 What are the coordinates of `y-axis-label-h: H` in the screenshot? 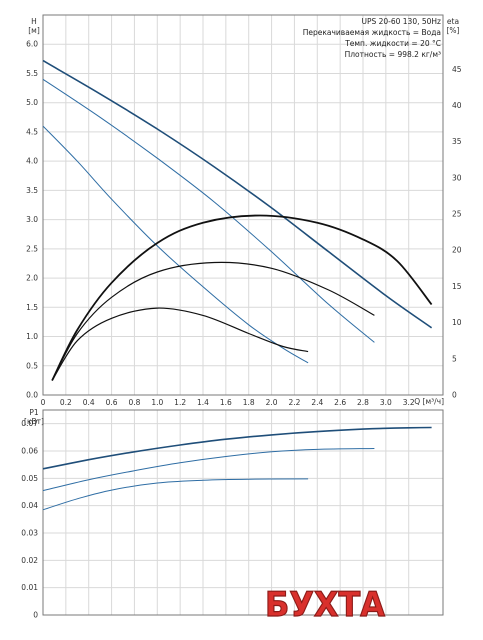 It's located at (34, 21).